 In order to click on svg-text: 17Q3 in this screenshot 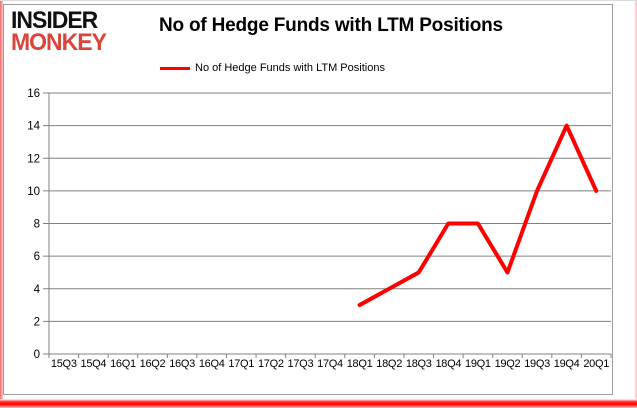, I will do `click(301, 364)`.